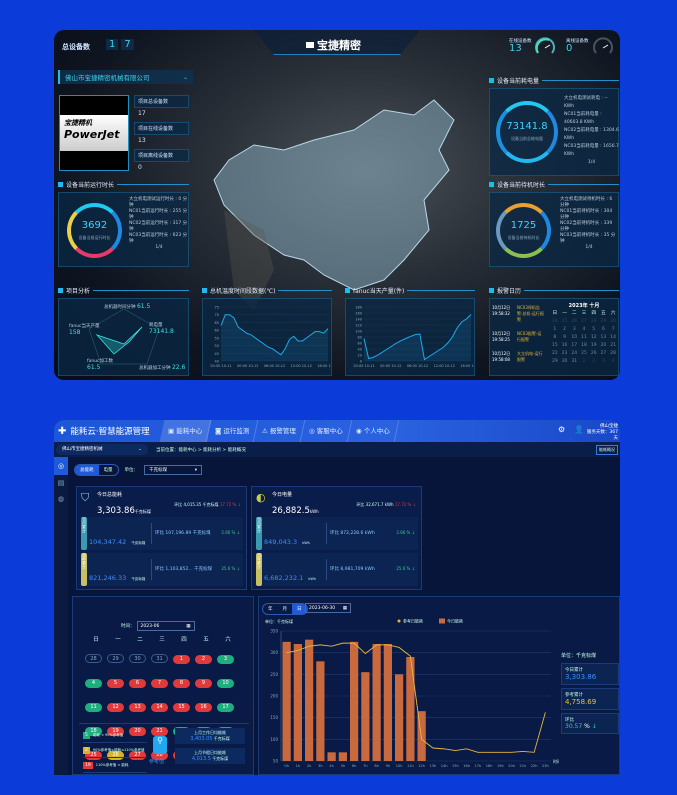 This screenshot has height=795, width=677. I want to click on notification-bell-icon: ⚙, so click(562, 429).